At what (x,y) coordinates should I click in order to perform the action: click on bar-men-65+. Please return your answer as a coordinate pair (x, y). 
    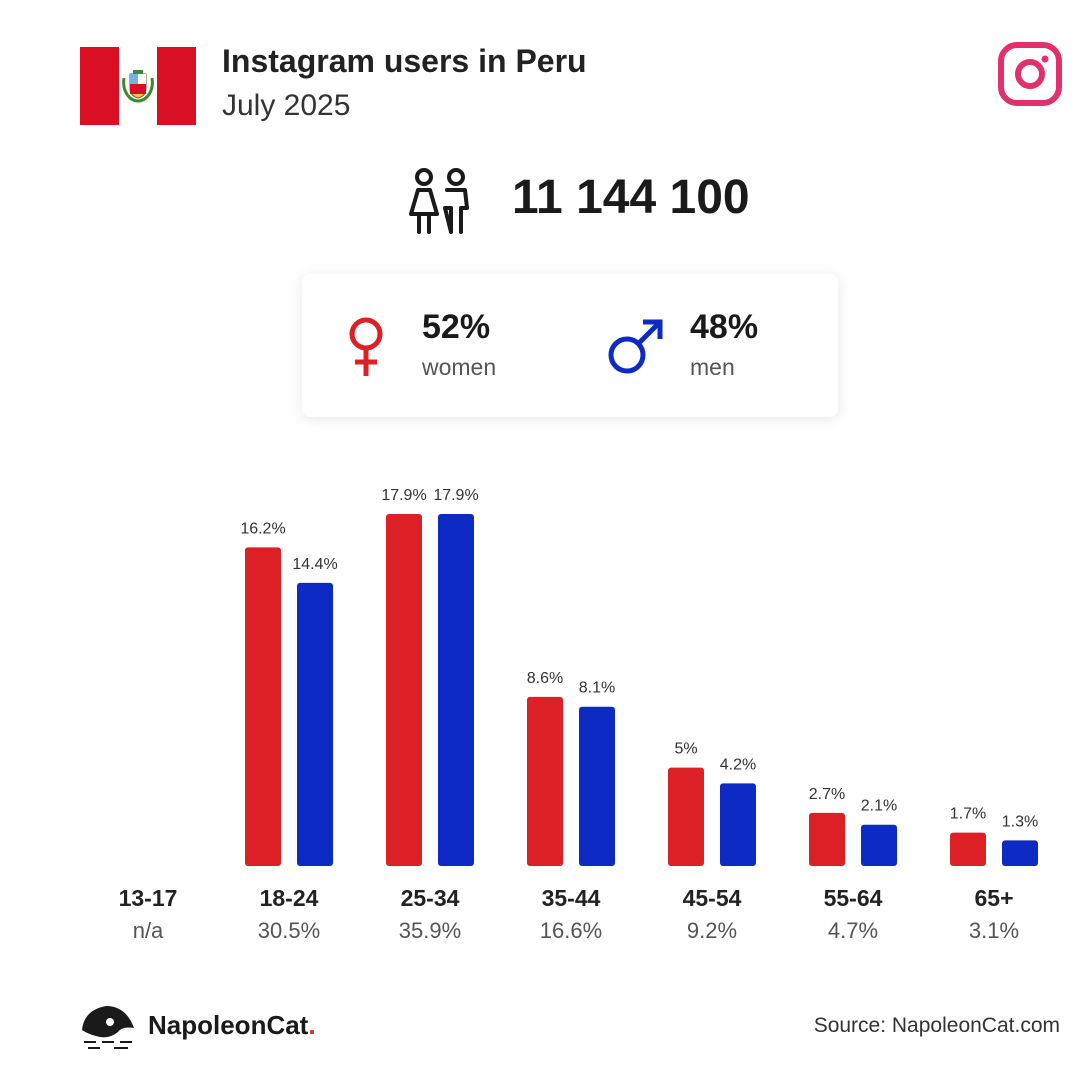
    Looking at the image, I should click on (1020, 853).